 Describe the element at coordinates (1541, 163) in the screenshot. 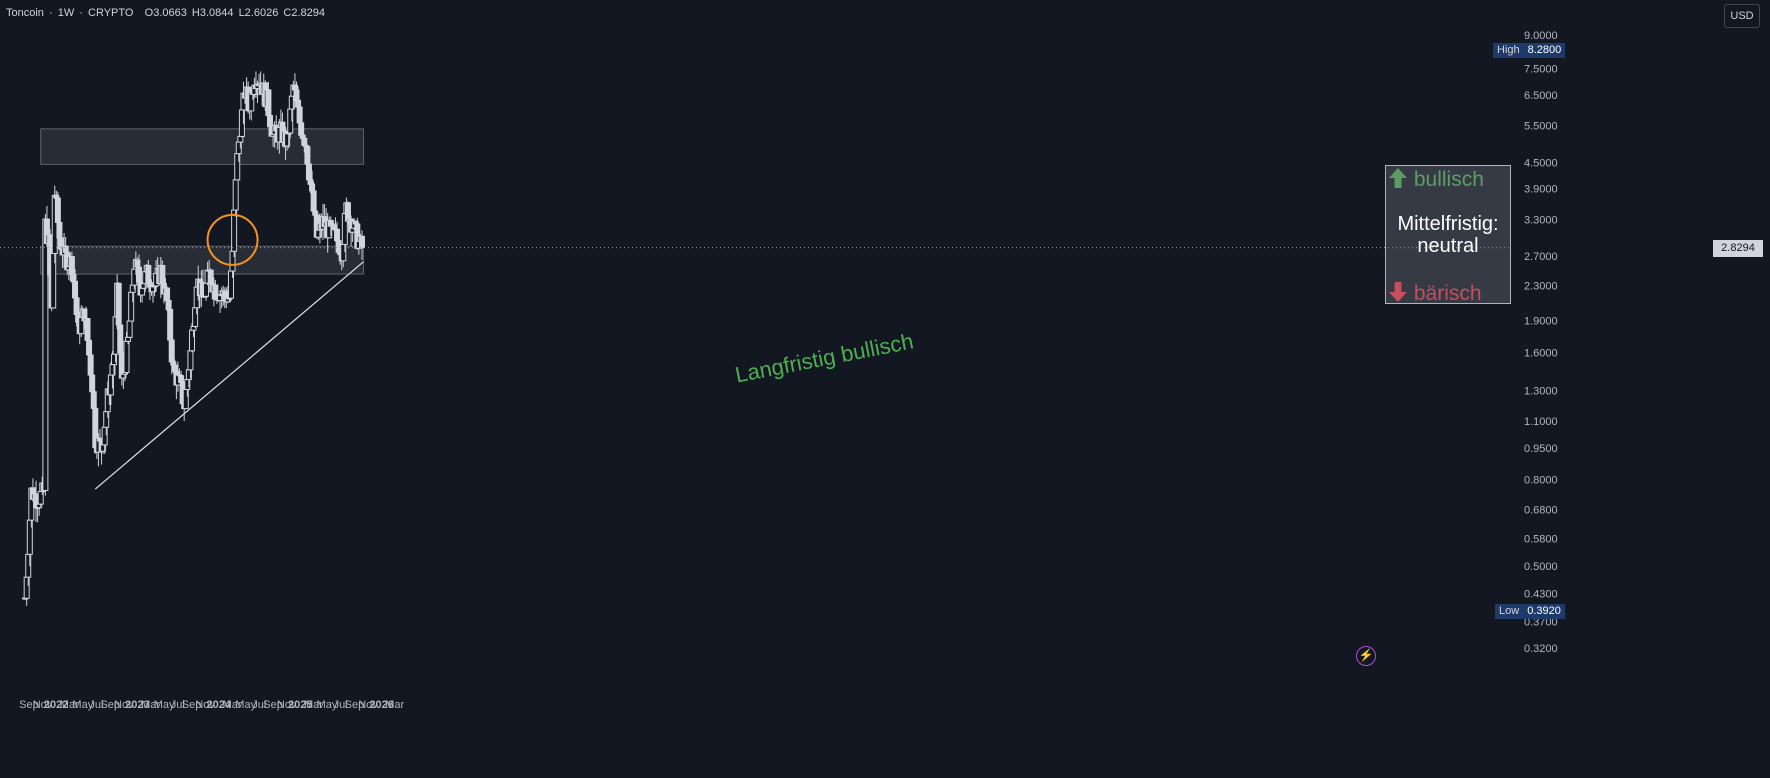

I see `price-tick-label: 4.5000` at that location.